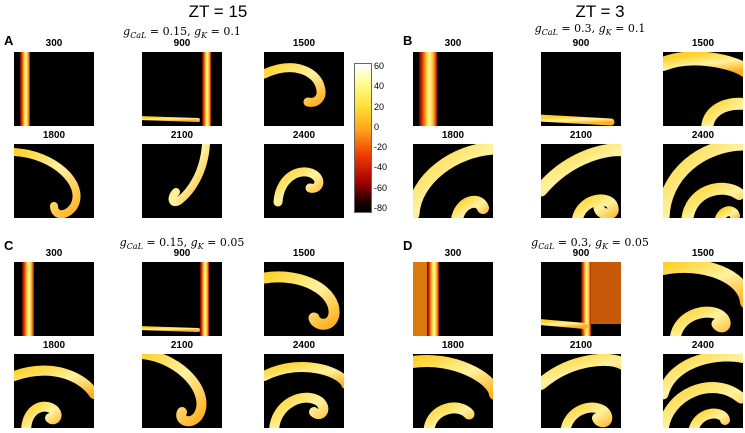  What do you see at coordinates (408, 40) in the screenshot?
I see `panel-letter-b: B` at bounding box center [408, 40].